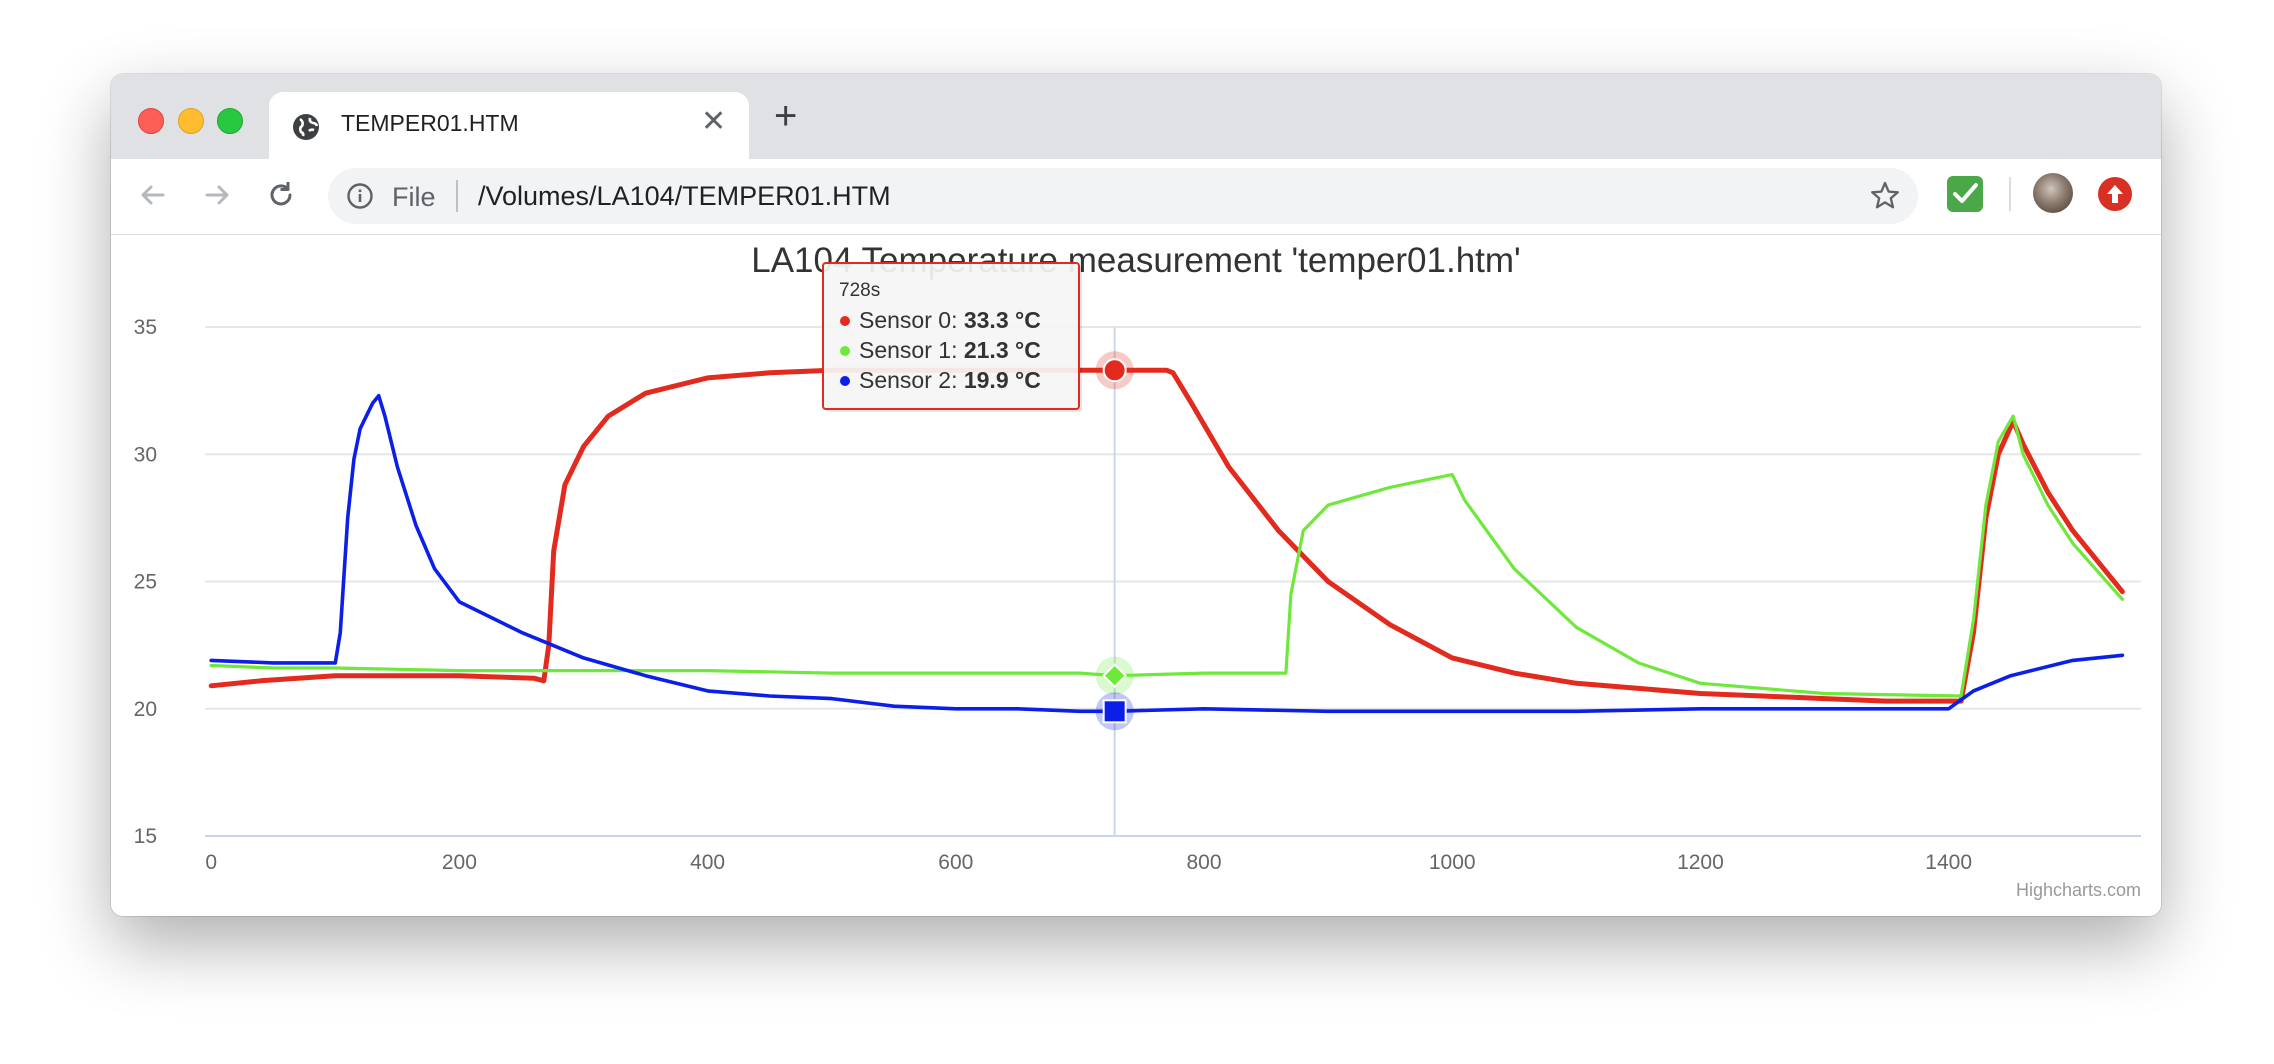 The height and width of the screenshot is (1064, 2274). What do you see at coordinates (1114, 711) in the screenshot?
I see `hover-marker-square` at bounding box center [1114, 711].